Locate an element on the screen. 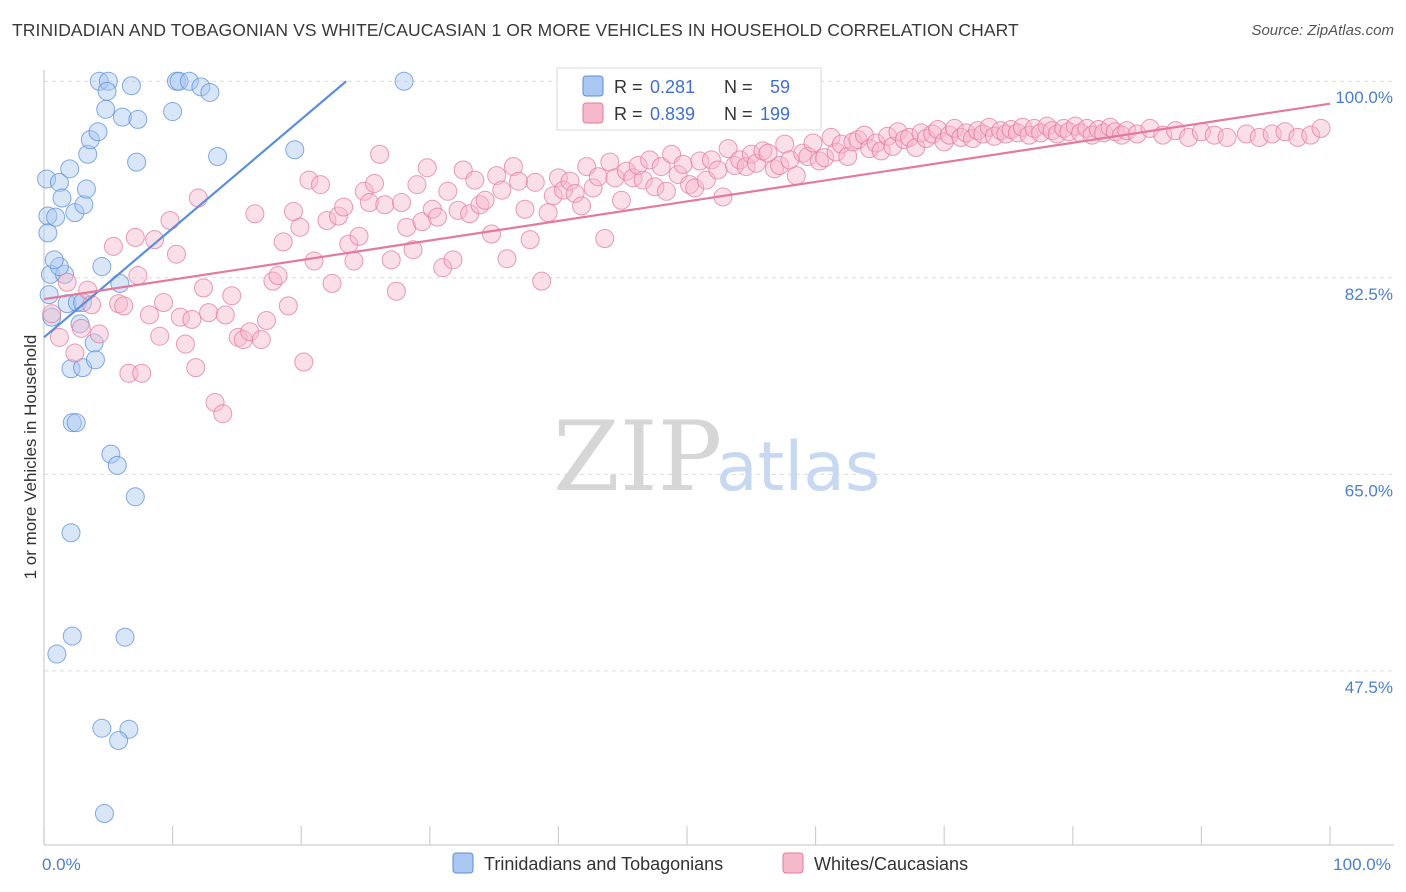 The width and height of the screenshot is (1406, 892). y-axis-label: 1 or more Vehicles in Household is located at coordinates (30, 457).